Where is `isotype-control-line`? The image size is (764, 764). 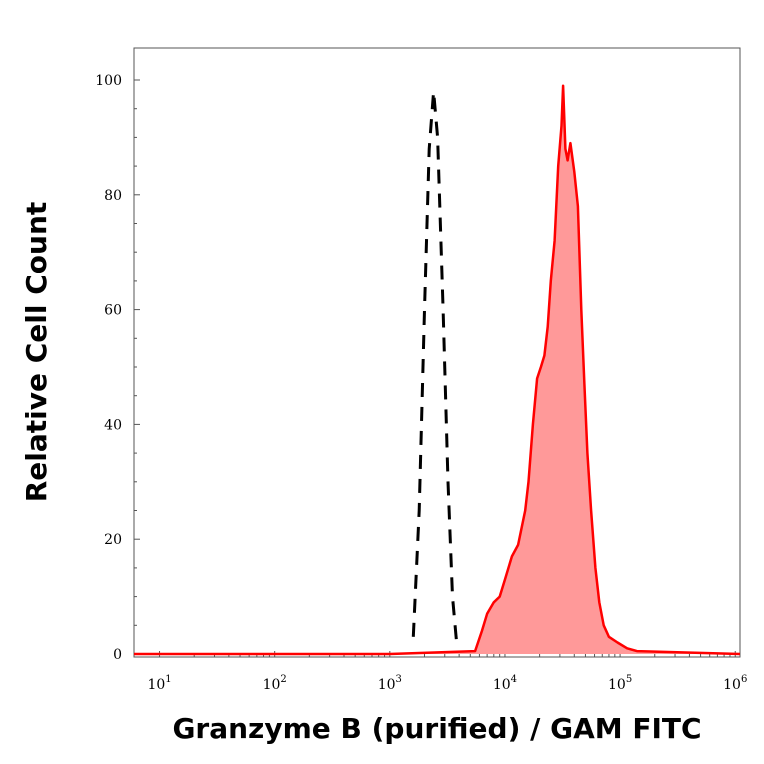
isotype-control-line is located at coordinates (435, 367).